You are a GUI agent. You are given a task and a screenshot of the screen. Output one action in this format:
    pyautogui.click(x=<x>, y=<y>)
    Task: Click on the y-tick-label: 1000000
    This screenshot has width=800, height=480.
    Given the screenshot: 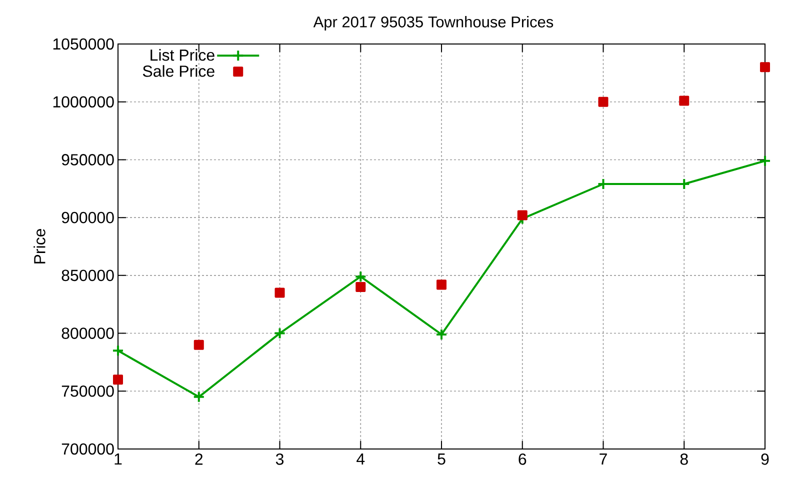 What is the action you would take?
    pyautogui.click(x=83, y=102)
    